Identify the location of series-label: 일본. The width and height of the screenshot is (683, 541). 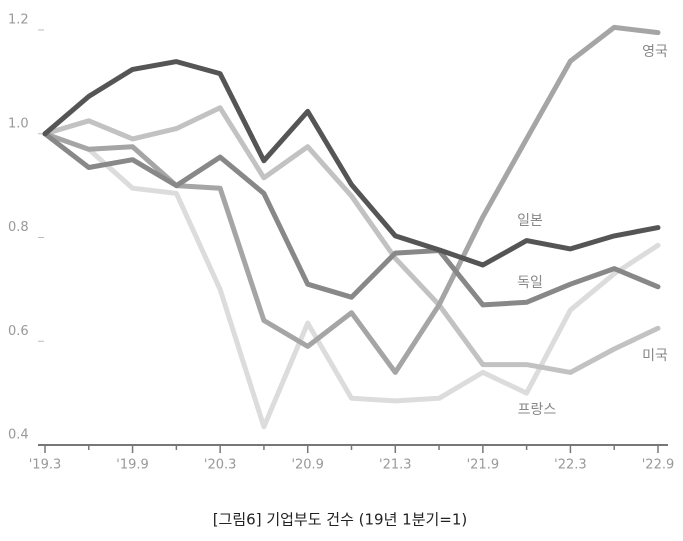
(530, 221).